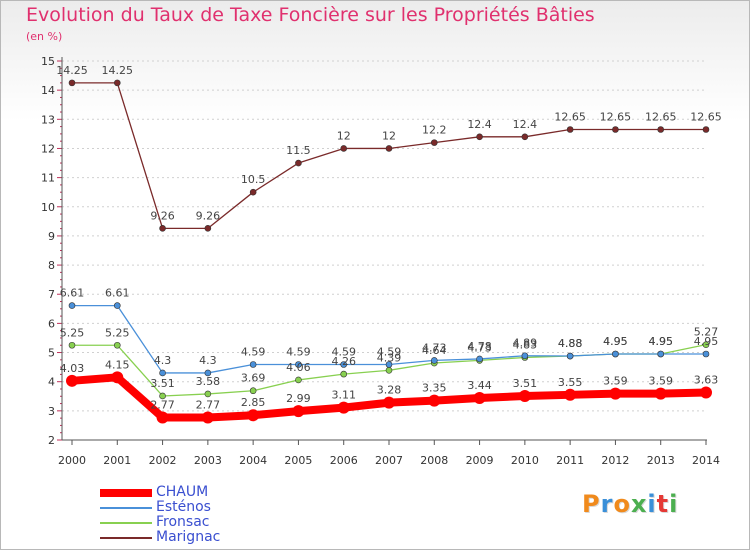 The width and height of the screenshot is (750, 550). What do you see at coordinates (298, 367) in the screenshot?
I see `data-label: 4.06` at bounding box center [298, 367].